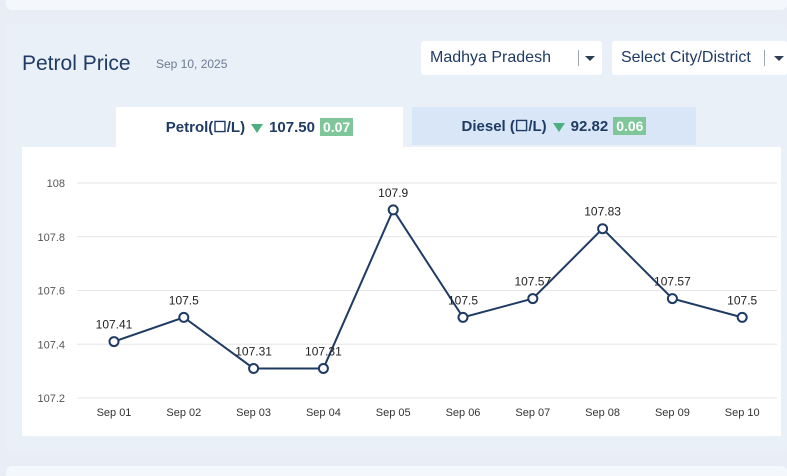  Describe the element at coordinates (56, 184) in the screenshot. I see `y-tick-label: 108` at that location.